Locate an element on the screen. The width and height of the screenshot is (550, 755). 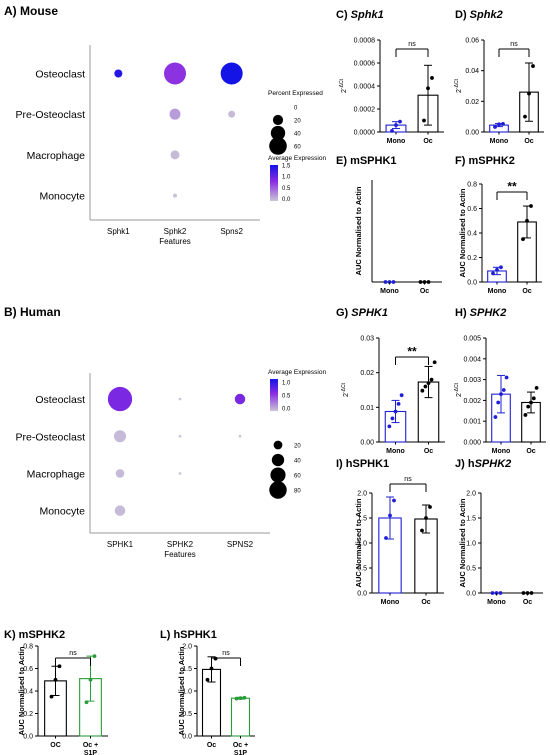
color-legend-title-B: Average Expression is located at coordinates (297, 372).